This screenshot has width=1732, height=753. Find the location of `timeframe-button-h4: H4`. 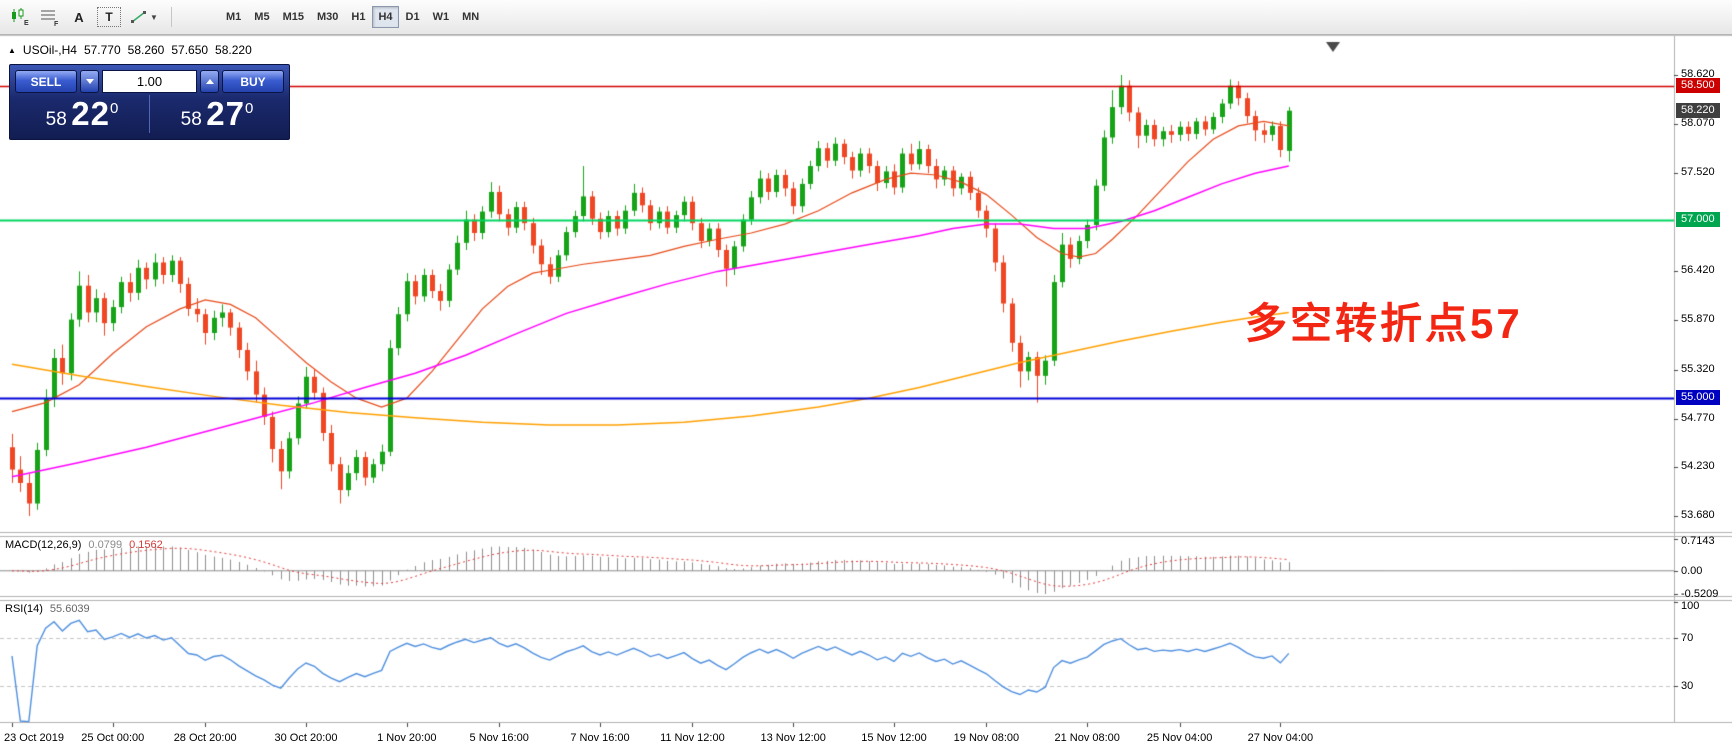

timeframe-button-h4: H4 is located at coordinates (385, 17).